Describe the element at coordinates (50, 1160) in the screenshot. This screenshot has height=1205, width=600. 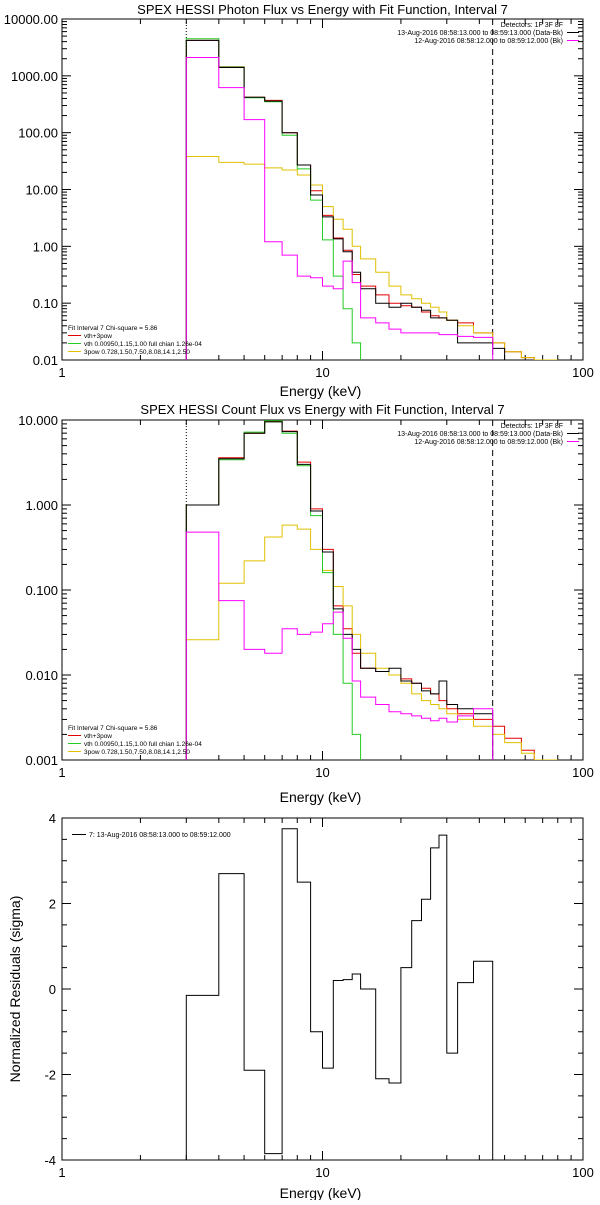
I see `y-tick-label: -4` at that location.